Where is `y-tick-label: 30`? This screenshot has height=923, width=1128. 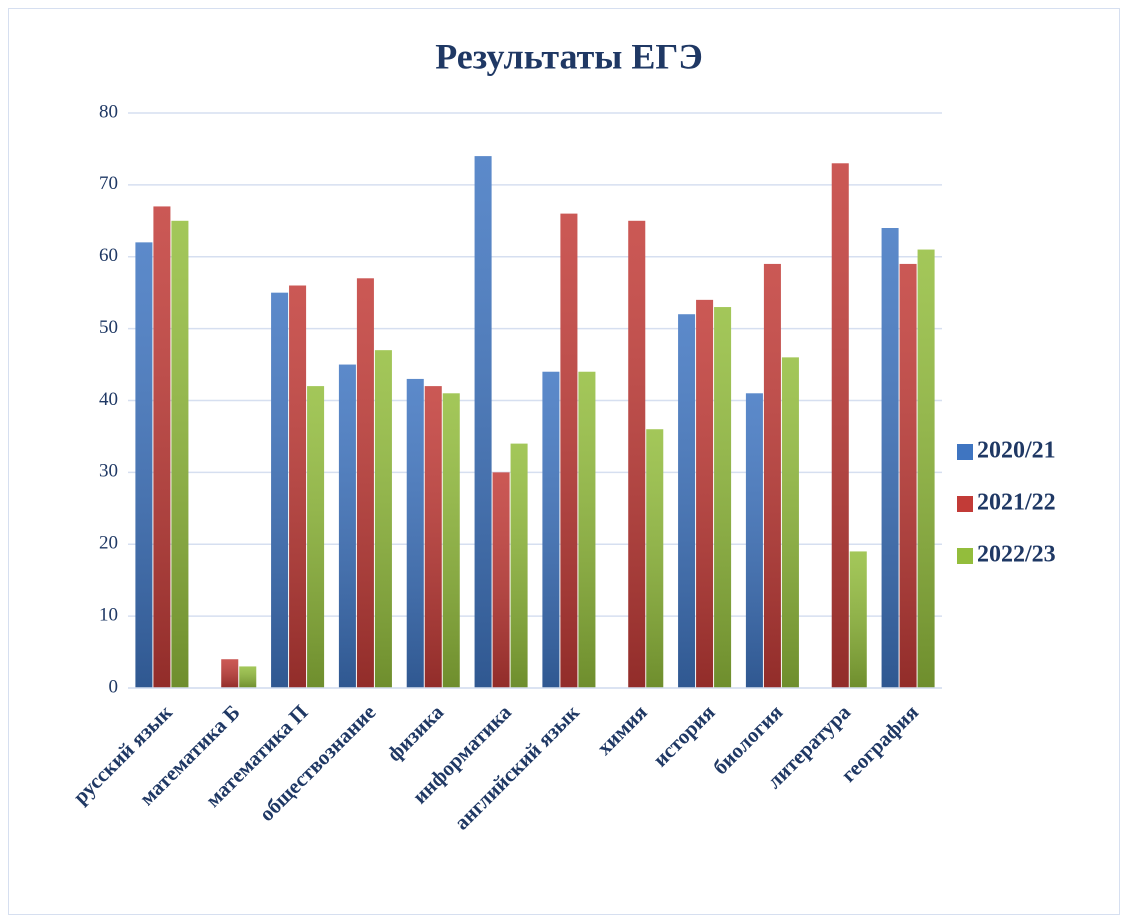
y-tick-label: 30 is located at coordinates (108, 471).